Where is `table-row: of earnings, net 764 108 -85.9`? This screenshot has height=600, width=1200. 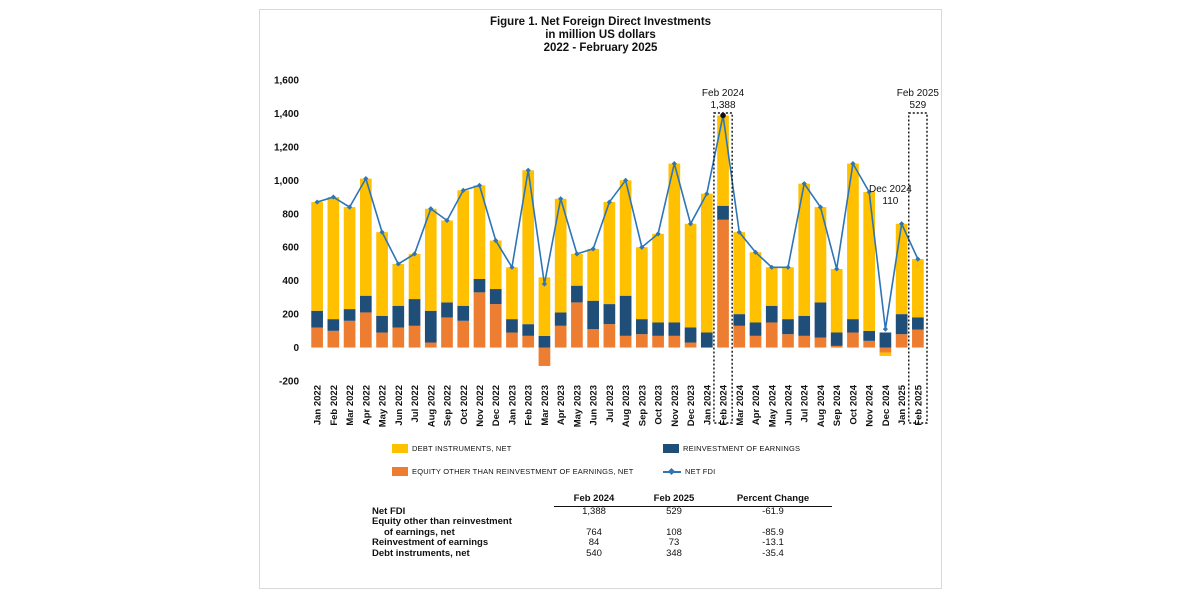
table-row: of earnings, net 764 108 -85.9 is located at coordinates (600, 533).